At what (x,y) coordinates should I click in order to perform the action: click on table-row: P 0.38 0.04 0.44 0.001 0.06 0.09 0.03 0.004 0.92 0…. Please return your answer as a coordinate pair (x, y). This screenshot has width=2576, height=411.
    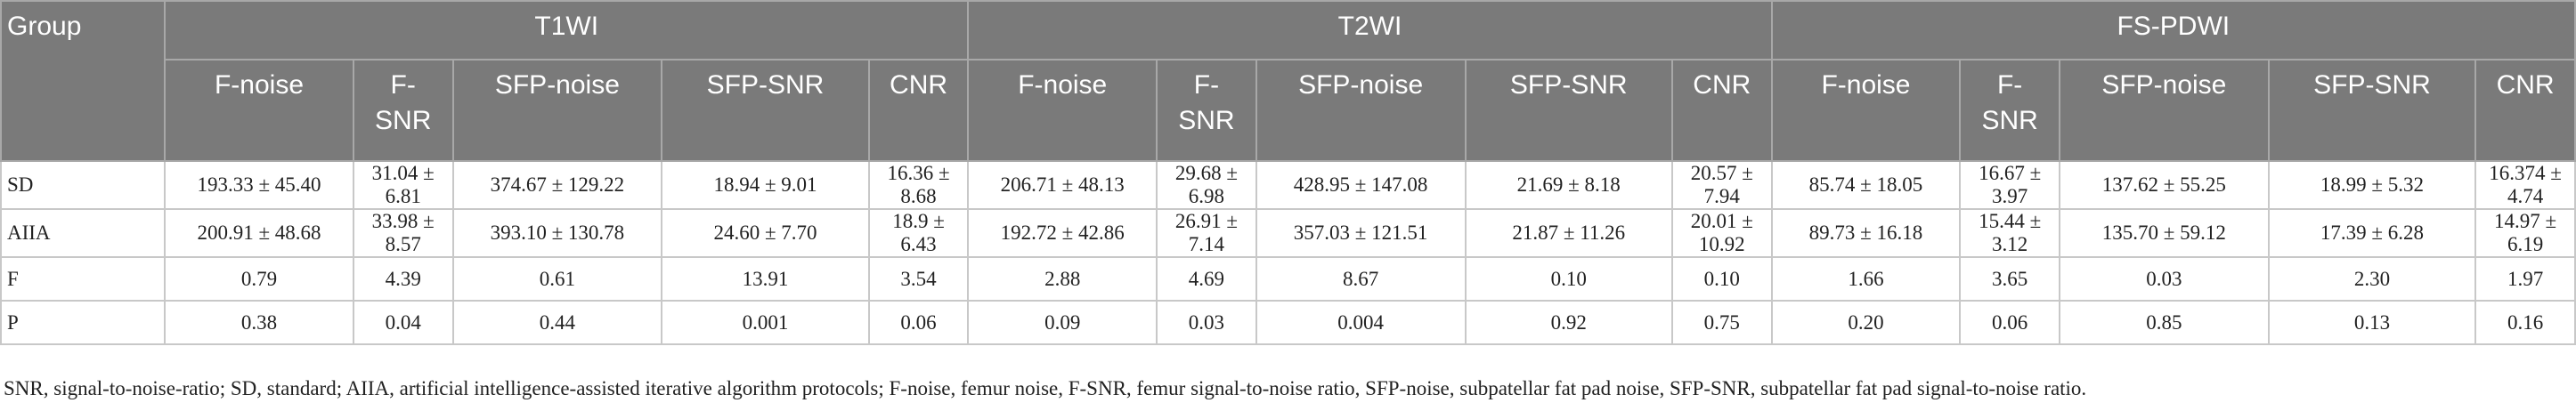
    Looking at the image, I should click on (1288, 322).